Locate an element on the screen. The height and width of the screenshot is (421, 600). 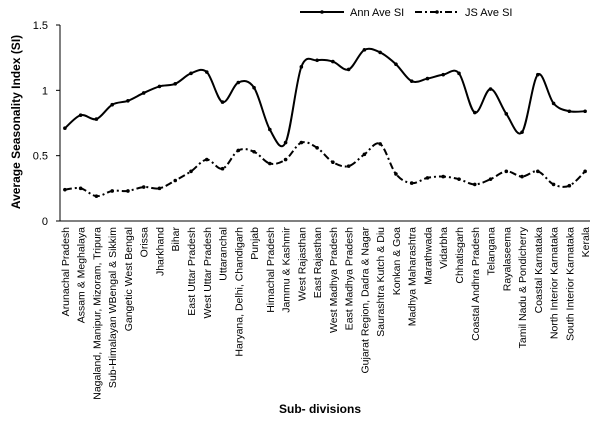
legend-label: Ann Ave SI is located at coordinates (377, 13).